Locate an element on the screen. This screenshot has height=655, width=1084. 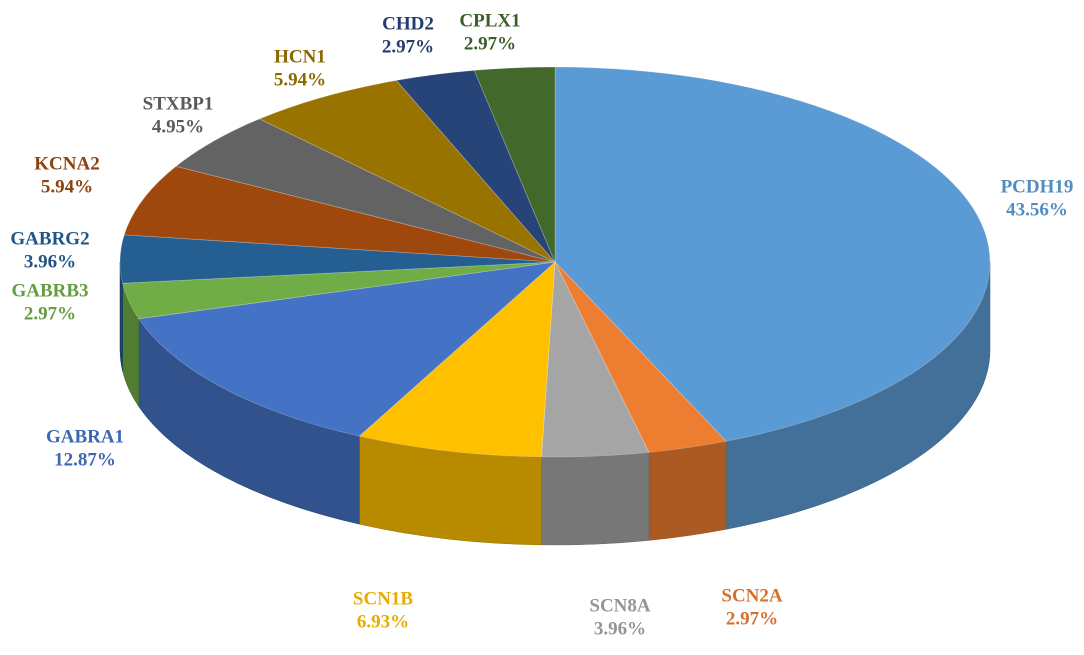
slice-value-label: 12.87% is located at coordinates (85, 459).